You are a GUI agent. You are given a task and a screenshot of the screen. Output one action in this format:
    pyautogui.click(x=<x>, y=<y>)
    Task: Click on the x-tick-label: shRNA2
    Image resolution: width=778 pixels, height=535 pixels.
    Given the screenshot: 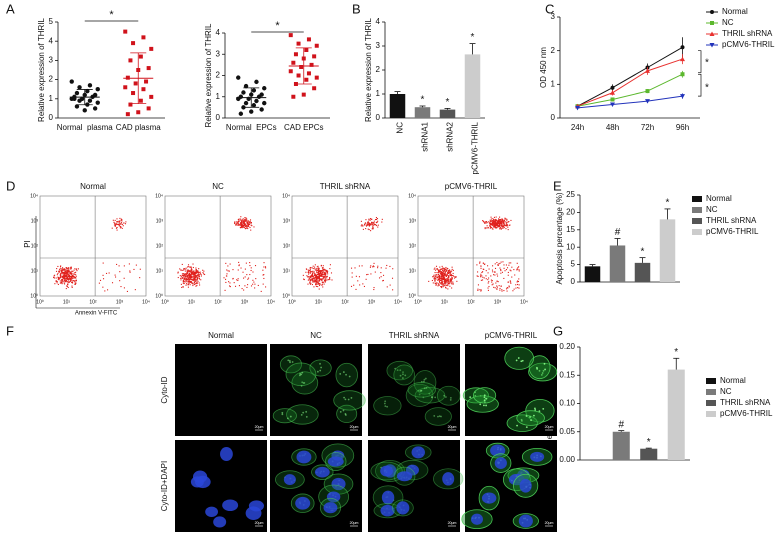 What is the action you would take?
    pyautogui.click(x=450, y=136)
    